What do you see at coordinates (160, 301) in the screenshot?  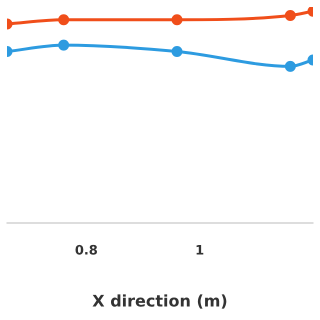 I see `x-axis-title: X direction (m)` at bounding box center [160, 301].